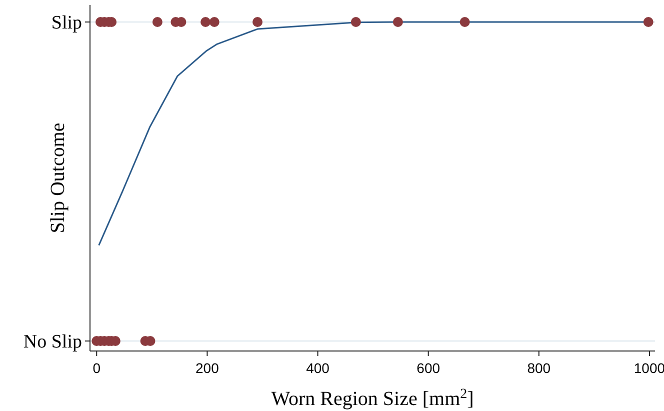 The image size is (664, 411). I want to click on y-axis-title: Slip Outcome, so click(58, 178).